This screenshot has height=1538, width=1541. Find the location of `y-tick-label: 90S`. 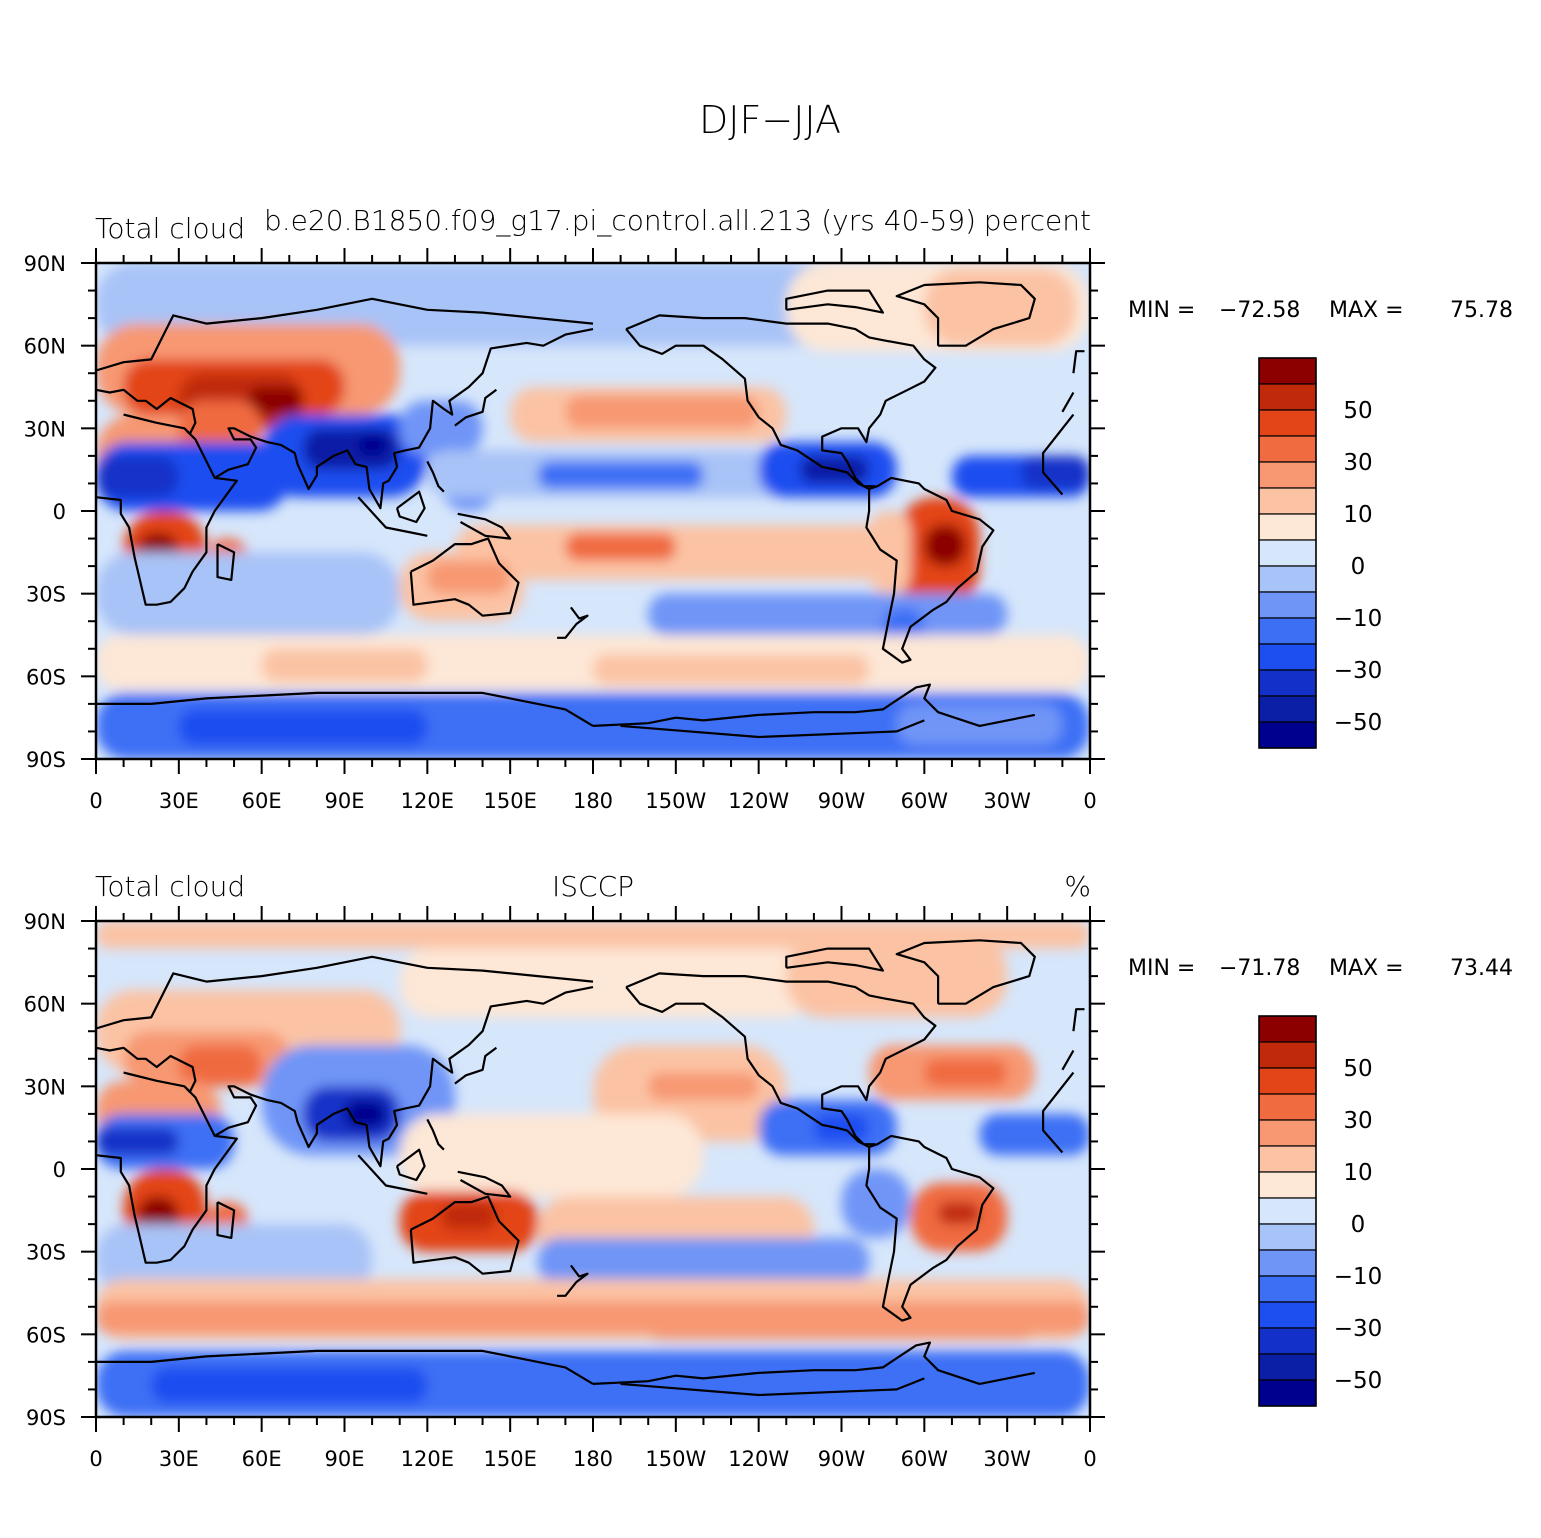

y-tick-label: 90S is located at coordinates (46, 1418).